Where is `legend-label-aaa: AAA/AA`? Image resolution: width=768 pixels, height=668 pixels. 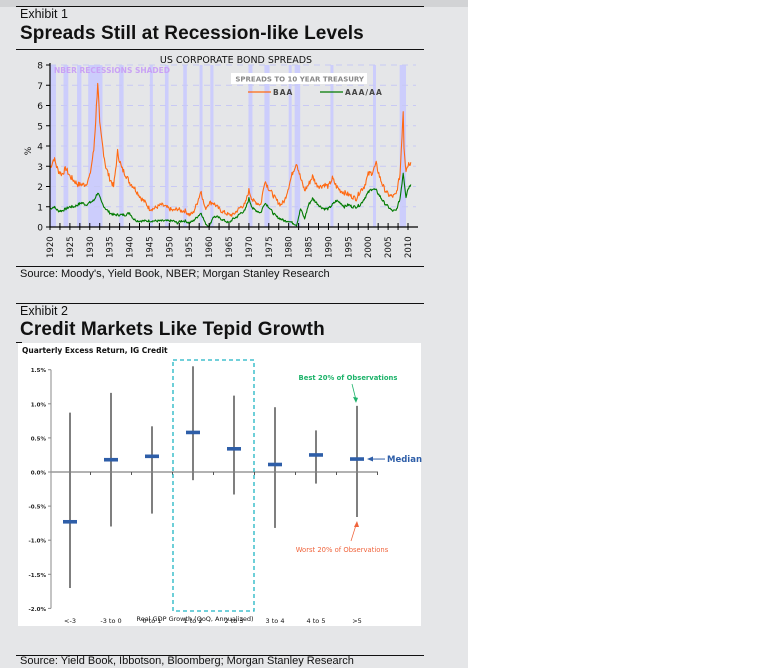 legend-label-aaa: AAA/AA is located at coordinates (364, 92).